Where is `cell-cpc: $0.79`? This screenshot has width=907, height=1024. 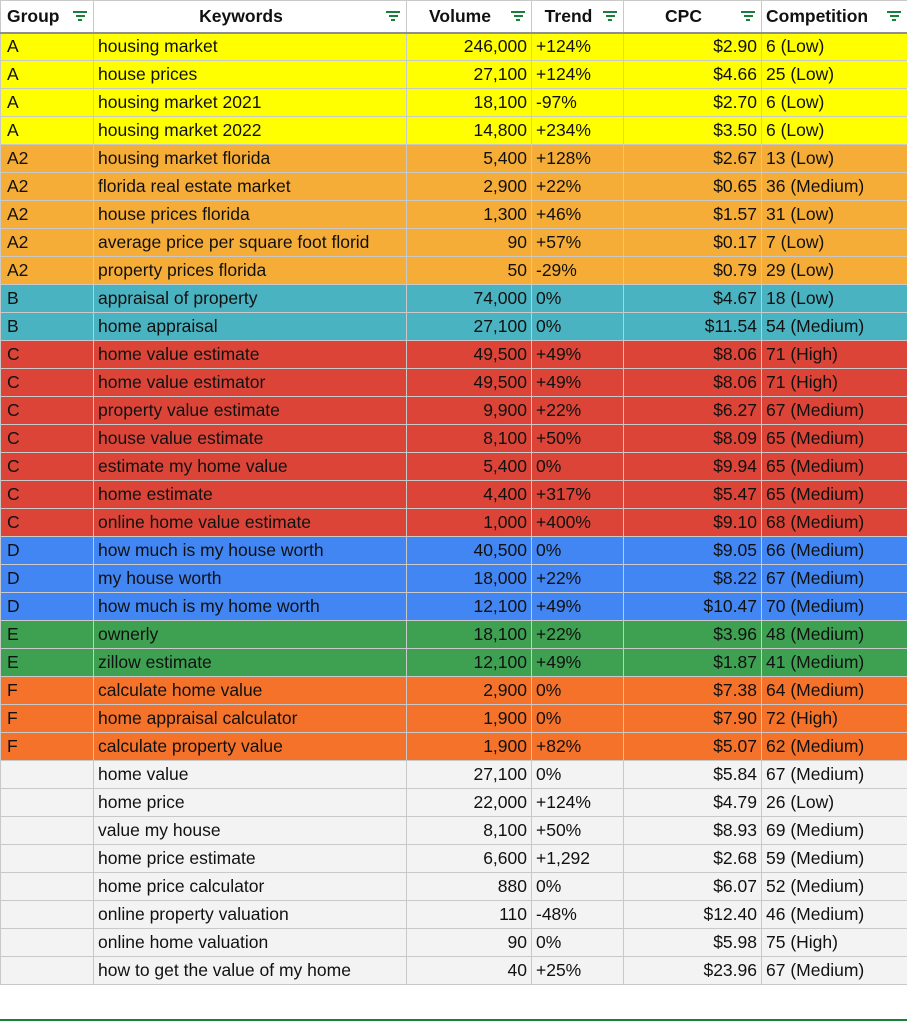
cell-cpc: $0.79 is located at coordinates (692, 270).